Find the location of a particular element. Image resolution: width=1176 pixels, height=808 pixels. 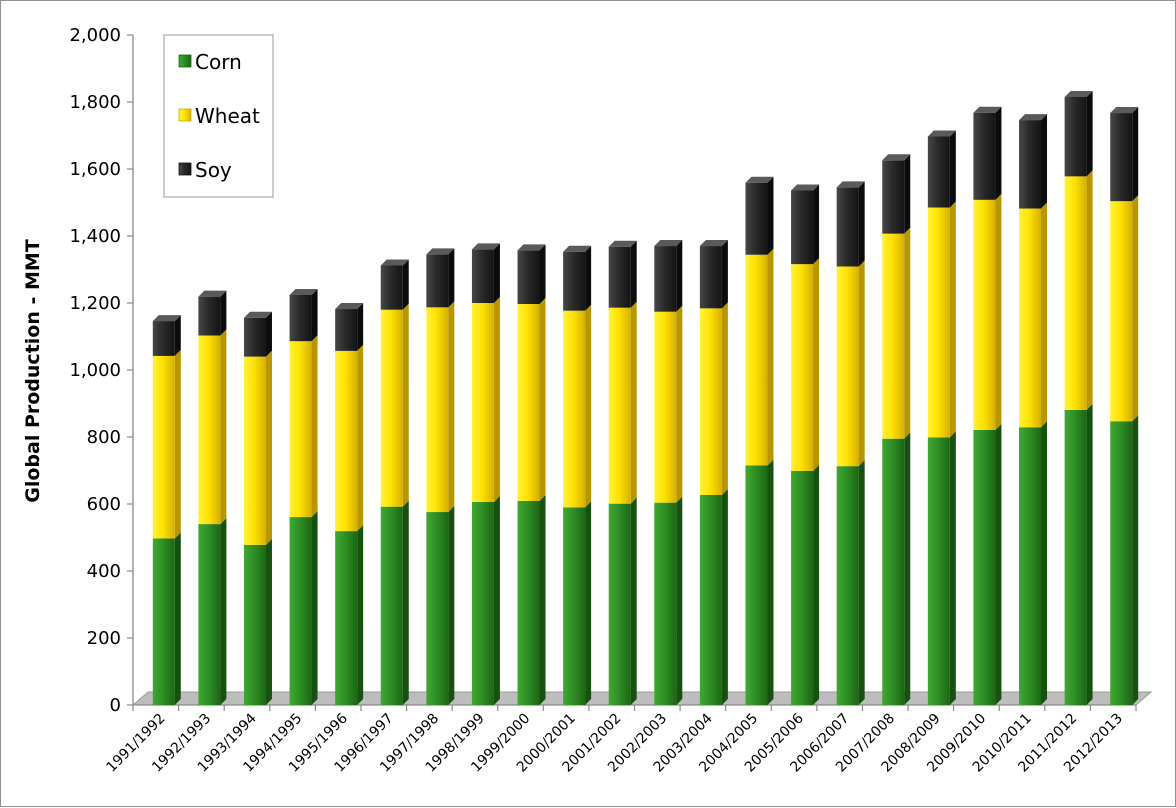

y-tick-label: 200 is located at coordinates (104, 638).